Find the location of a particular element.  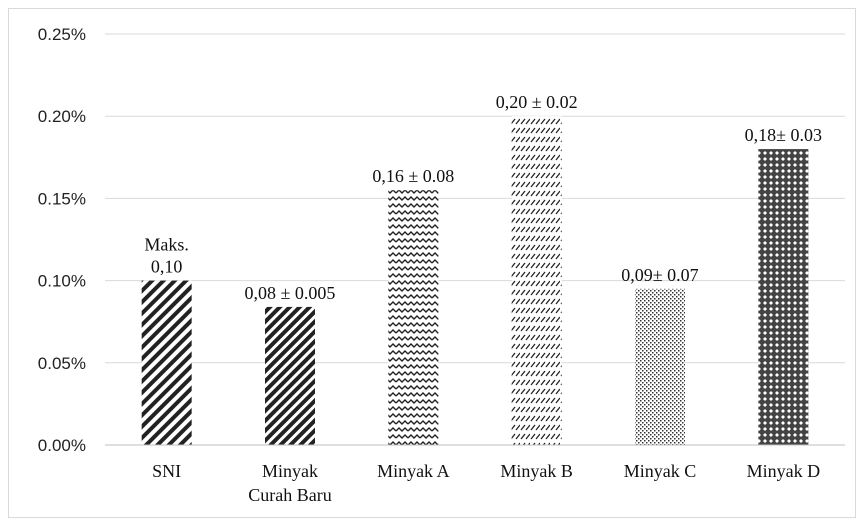

y-tick-label: 0.20% is located at coordinates (62, 116).